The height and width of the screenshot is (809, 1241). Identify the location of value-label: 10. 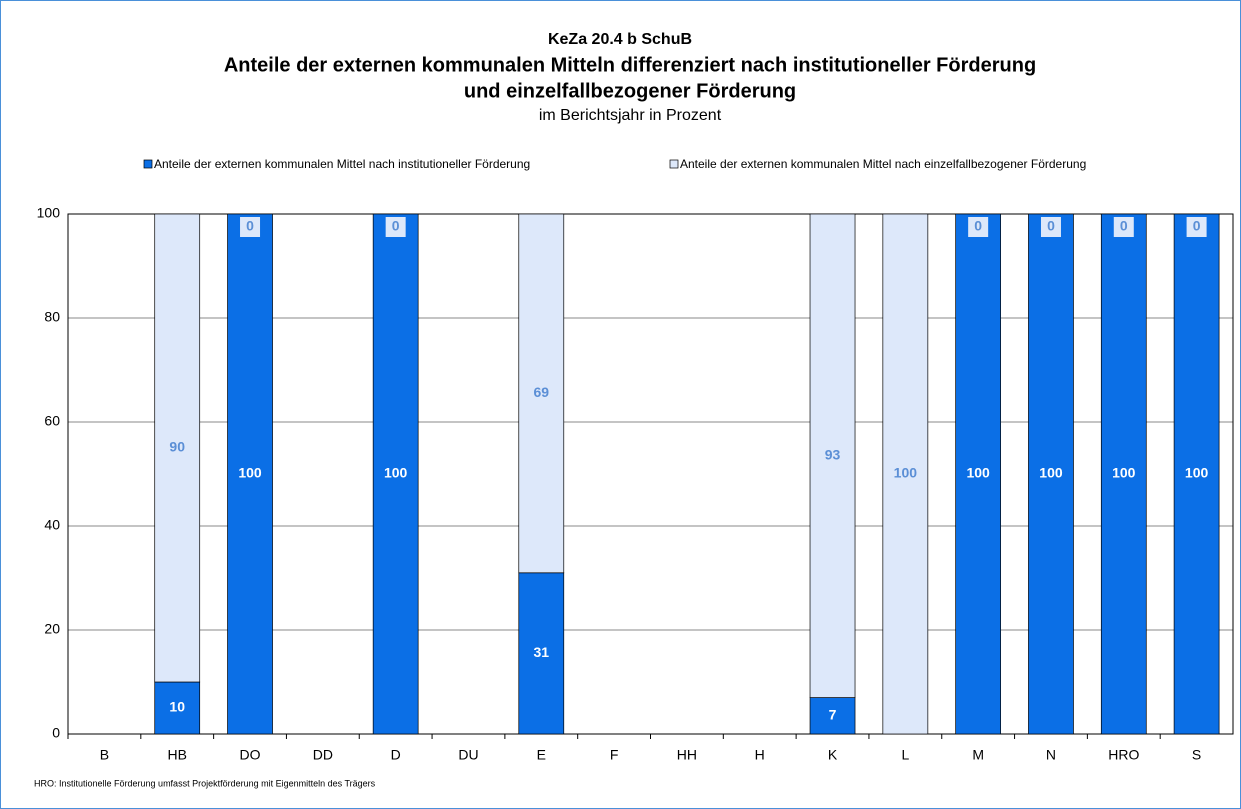
(177, 707).